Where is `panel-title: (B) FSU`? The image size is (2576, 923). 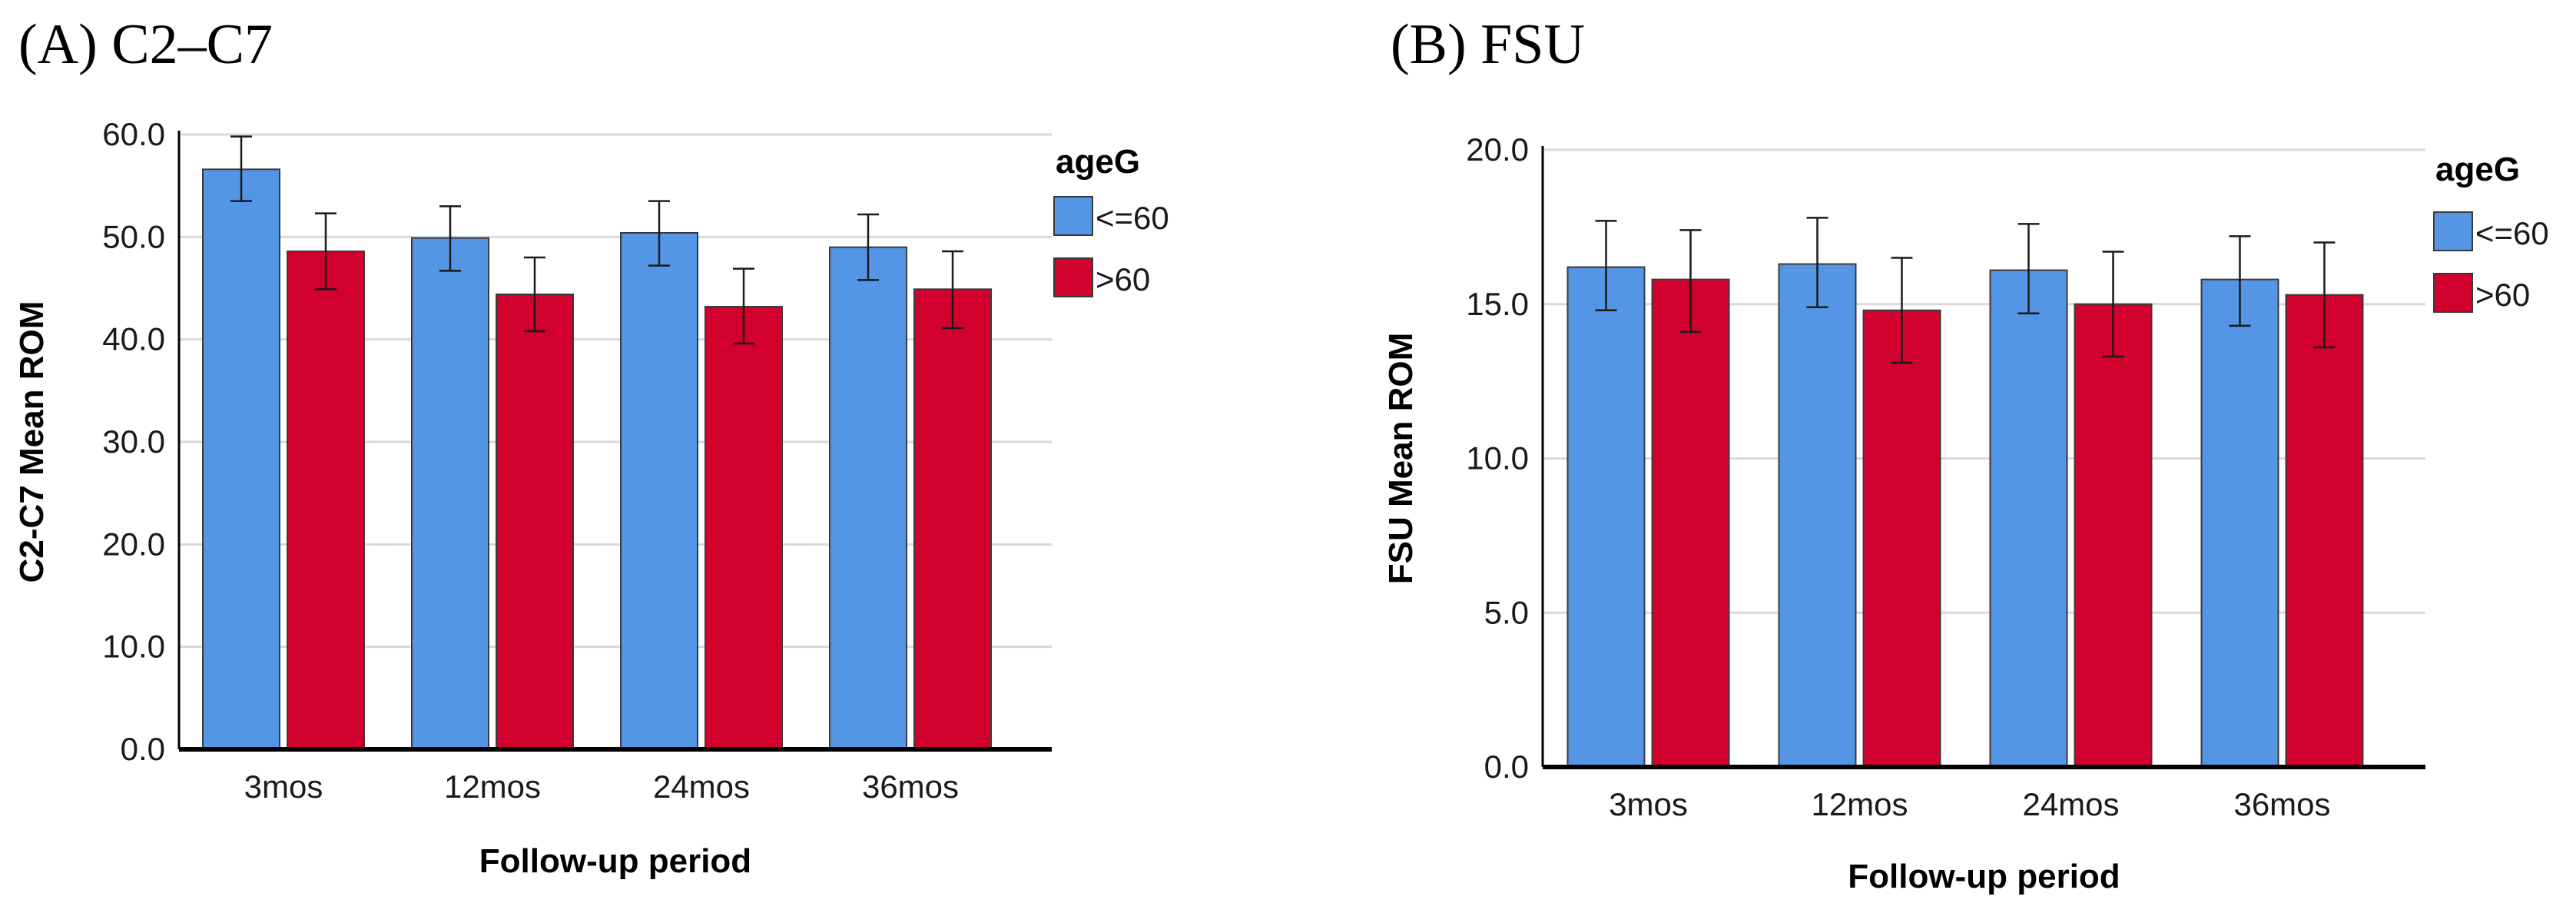 panel-title: (B) FSU is located at coordinates (1488, 44).